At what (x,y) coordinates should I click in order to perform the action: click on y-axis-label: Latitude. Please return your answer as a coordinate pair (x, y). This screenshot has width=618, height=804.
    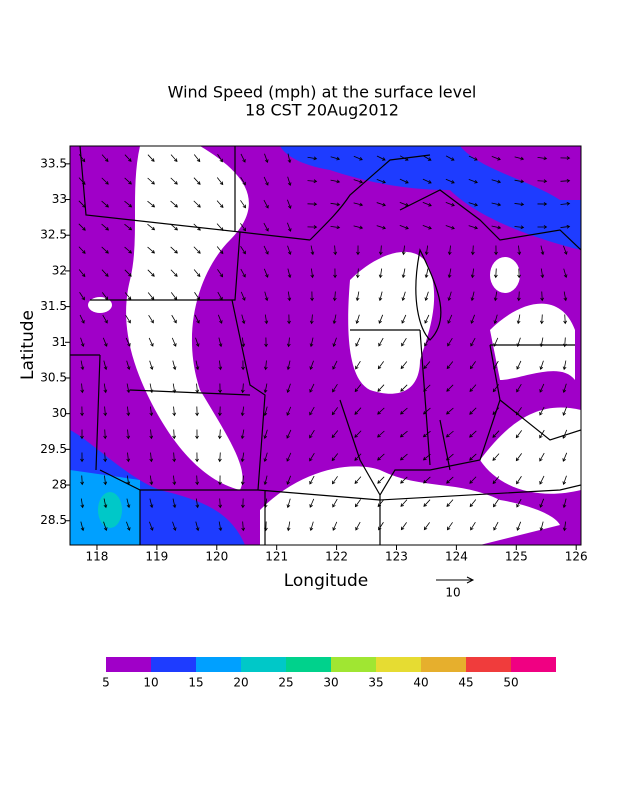
    Looking at the image, I should click on (28, 345).